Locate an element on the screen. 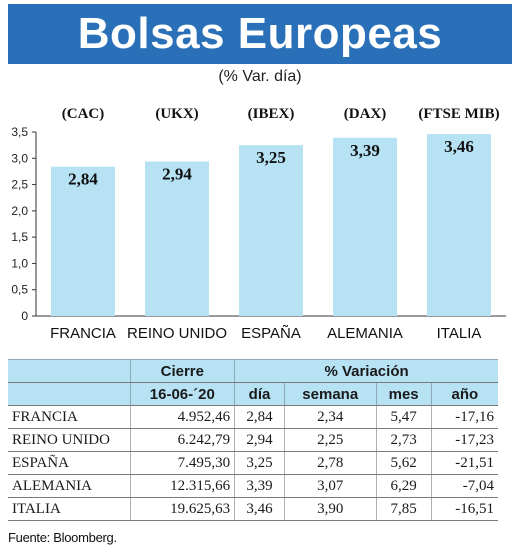 This screenshot has height=554, width=520. table-row: FRANCIA 4.952,46 2,84 2,34 5,47 -17,16 is located at coordinates (253, 417).